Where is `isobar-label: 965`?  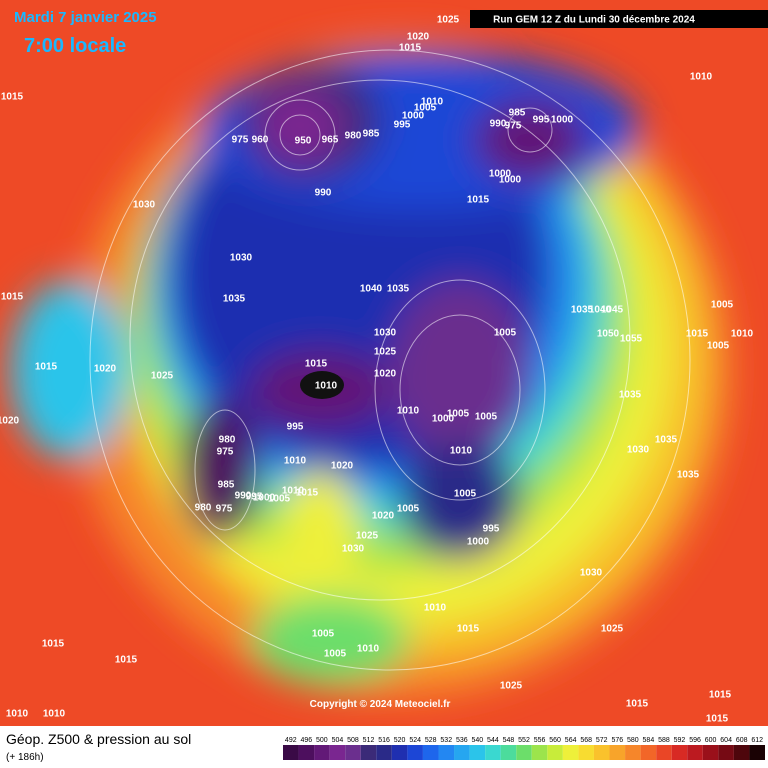
isobar-label: 965 is located at coordinates (330, 140).